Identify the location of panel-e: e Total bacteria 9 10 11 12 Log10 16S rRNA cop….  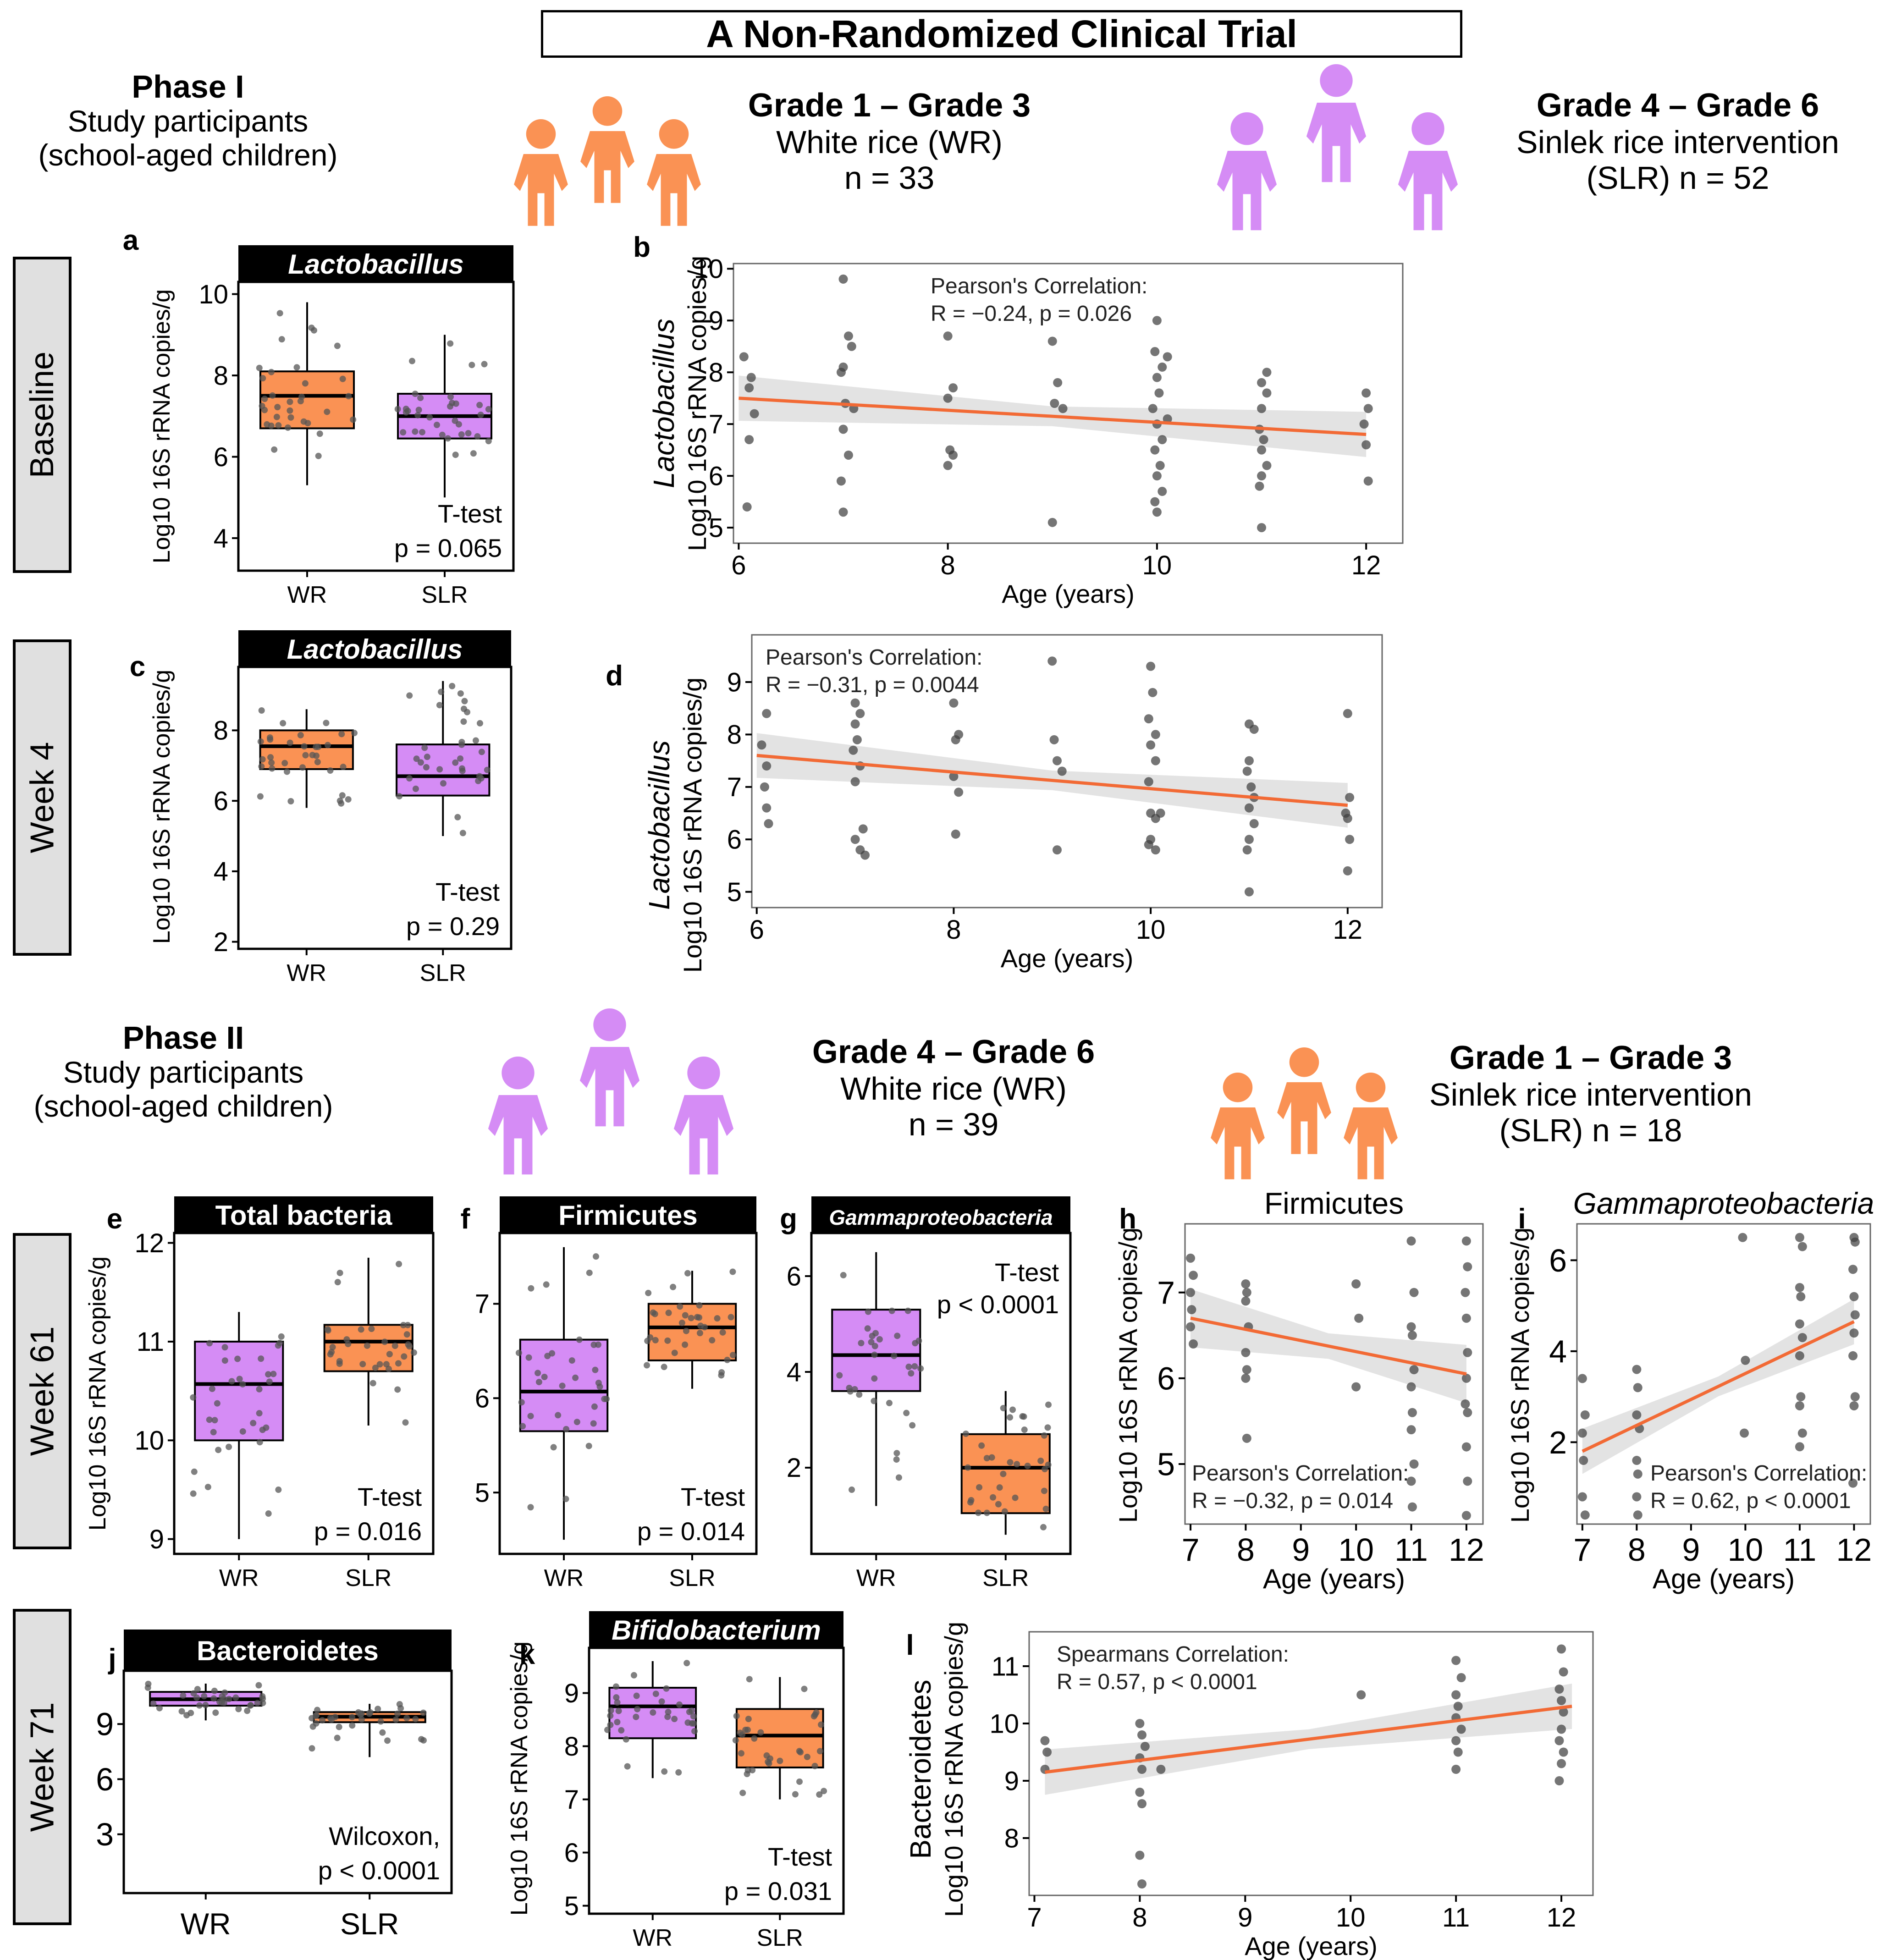
(259, 1394).